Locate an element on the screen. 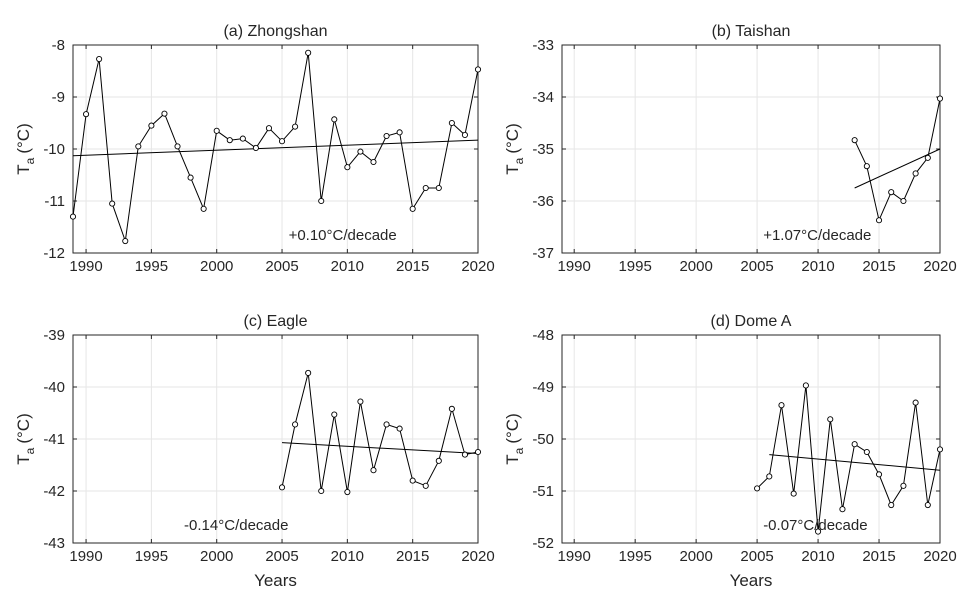 The width and height of the screenshot is (957, 593). y-tick-label: -49 is located at coordinates (543, 387).